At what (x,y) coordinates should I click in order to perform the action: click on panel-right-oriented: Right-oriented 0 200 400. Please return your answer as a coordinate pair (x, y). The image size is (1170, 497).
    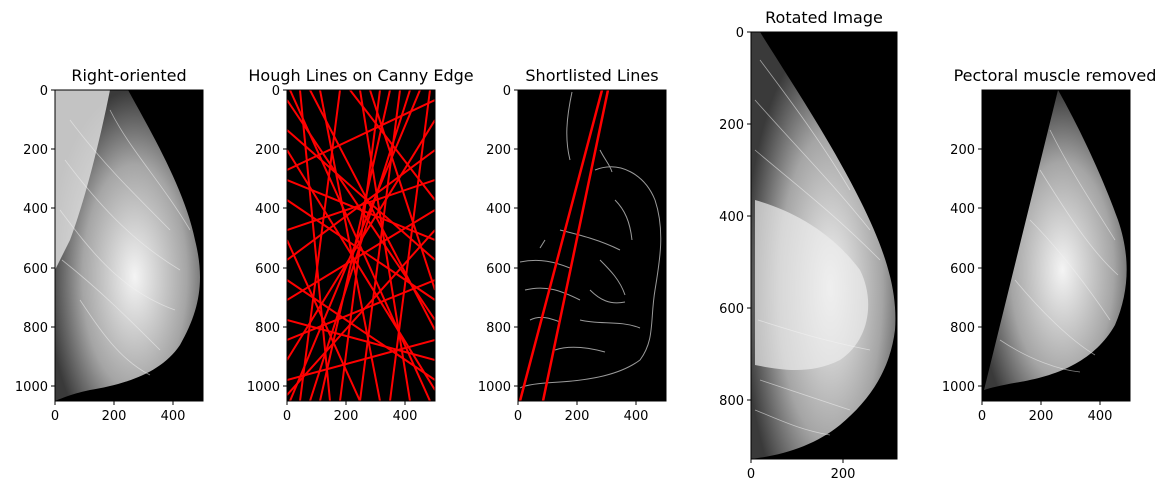
    Looking at the image, I should click on (109, 245).